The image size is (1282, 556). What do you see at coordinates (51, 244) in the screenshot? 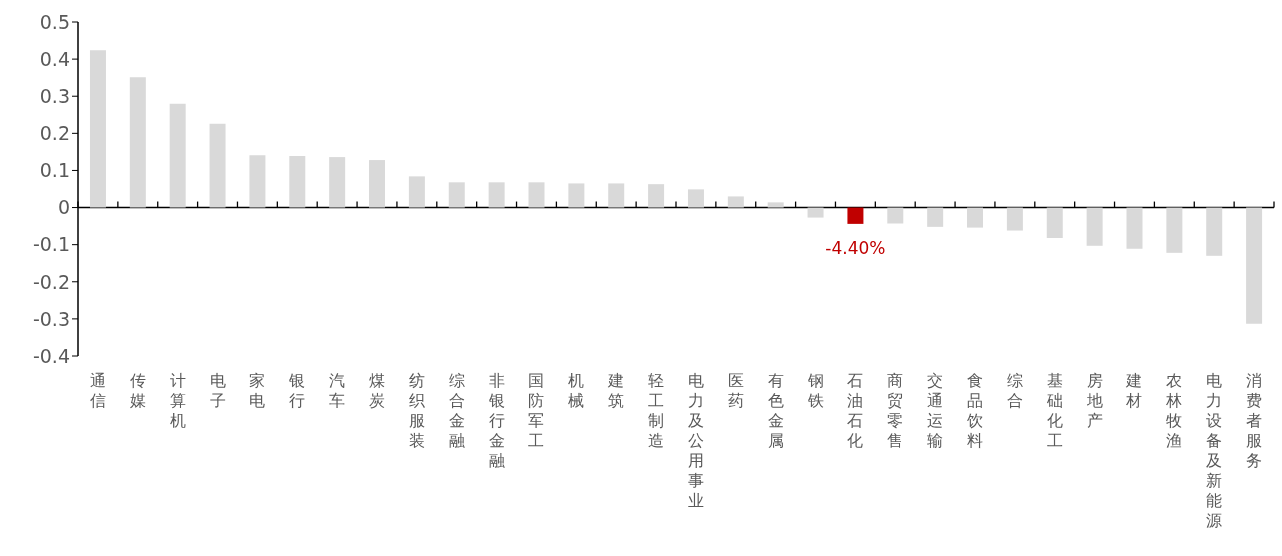
I see `y-tick-label: -0.1` at bounding box center [51, 244].